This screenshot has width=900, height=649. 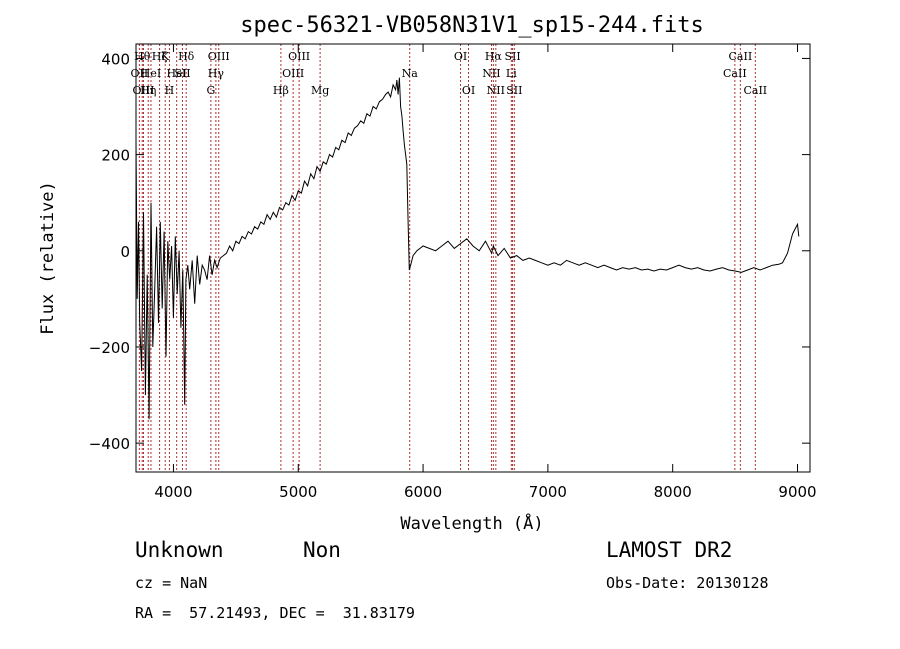 What do you see at coordinates (115, 156) in the screenshot?
I see `y-tick-label-3: 200` at bounding box center [115, 156].